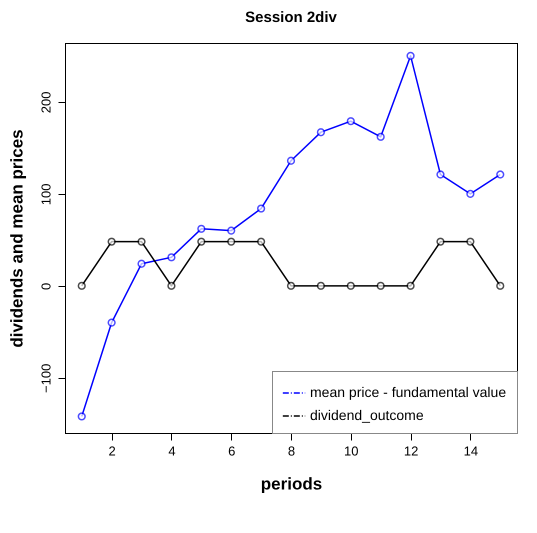  What do you see at coordinates (408, 392) in the screenshot?
I see `legend-label: mean price - fundamental value` at bounding box center [408, 392].